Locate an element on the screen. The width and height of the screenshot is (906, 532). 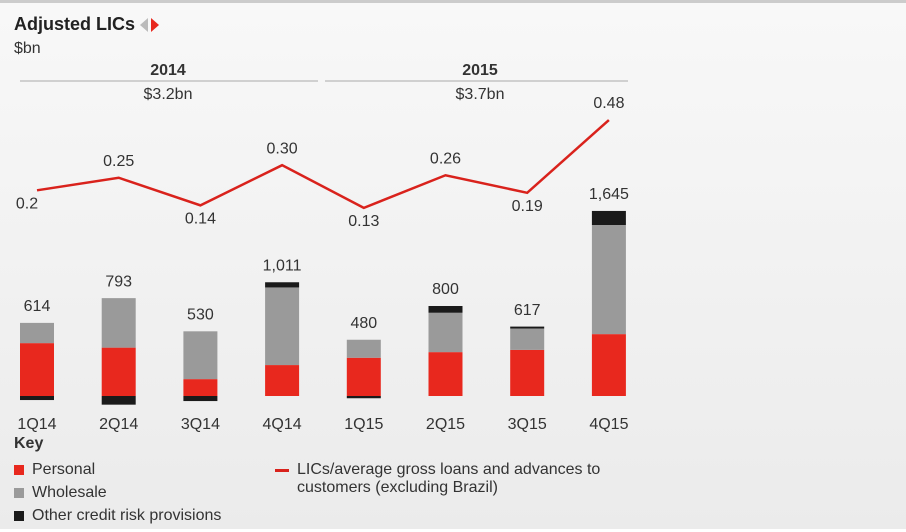
line-label: 0.26 is located at coordinates (445, 158).